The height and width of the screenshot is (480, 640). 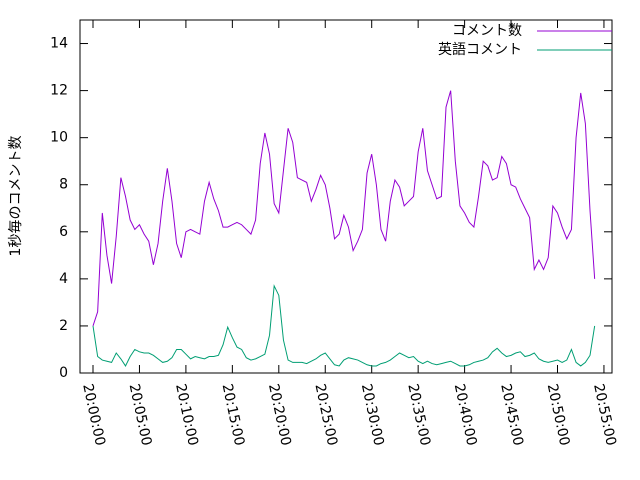 What do you see at coordinates (16, 196) in the screenshot?
I see `y-axis-label: 1秒毎のコメント数` at bounding box center [16, 196].